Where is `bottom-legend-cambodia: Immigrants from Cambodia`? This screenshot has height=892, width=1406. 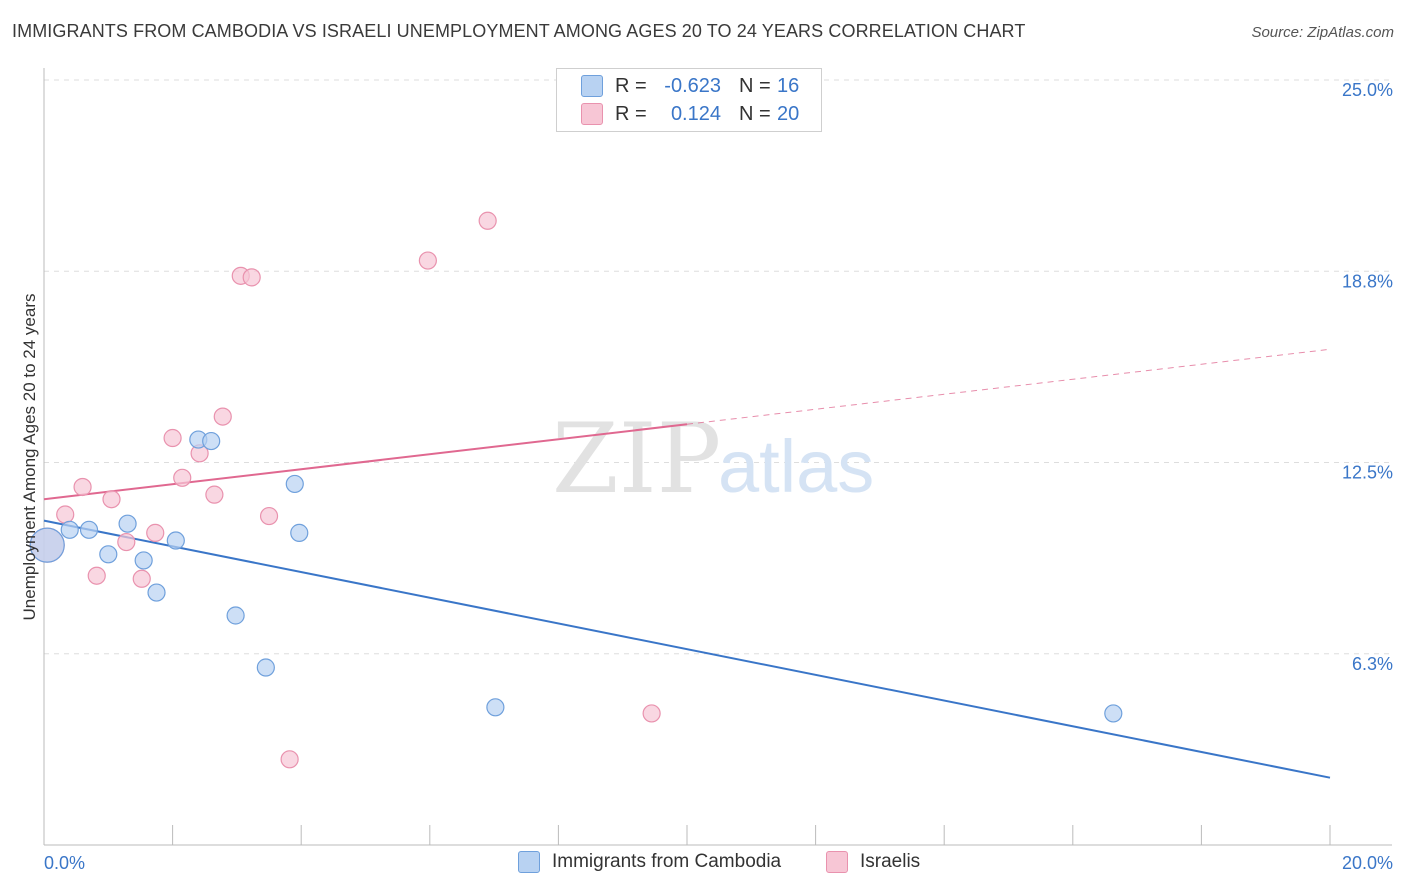 bottom-legend-cambodia: Immigrants from Cambodia is located at coordinates (649, 862).